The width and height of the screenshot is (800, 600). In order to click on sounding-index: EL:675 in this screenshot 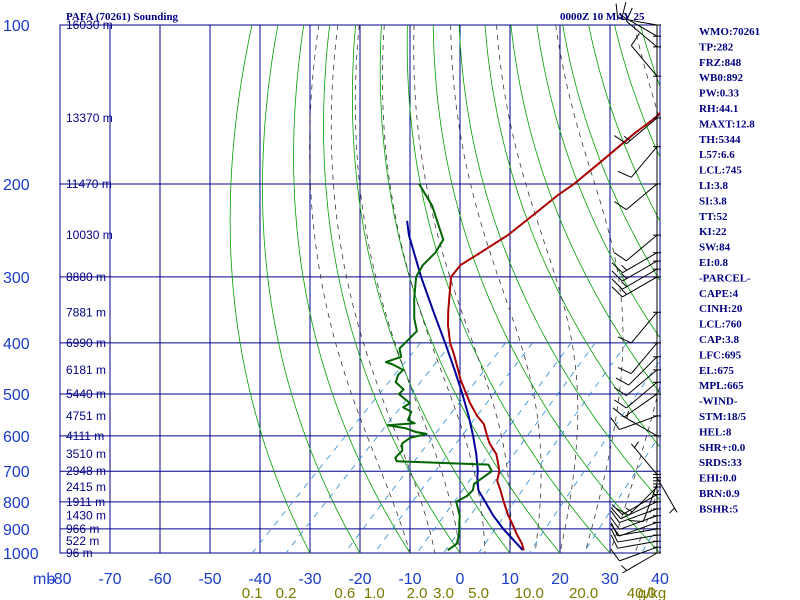, I will do `click(716, 371)`.